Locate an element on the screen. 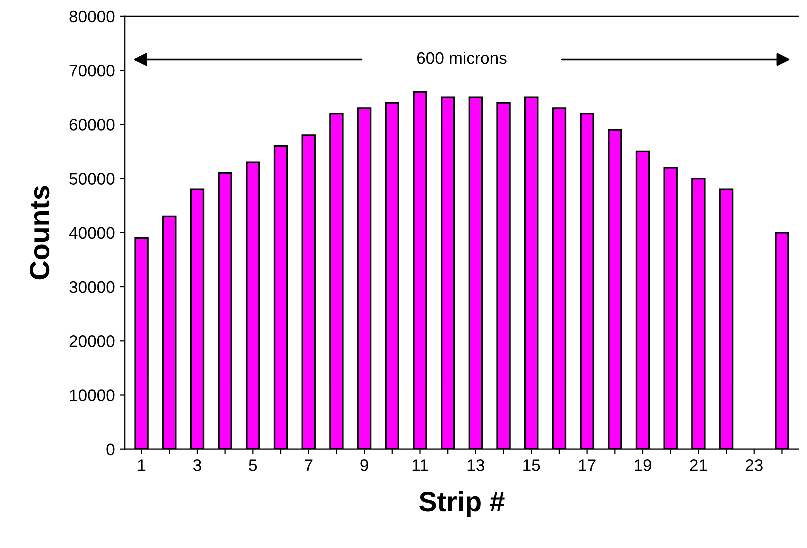  y-tick-label: 10000 is located at coordinates (92, 396).